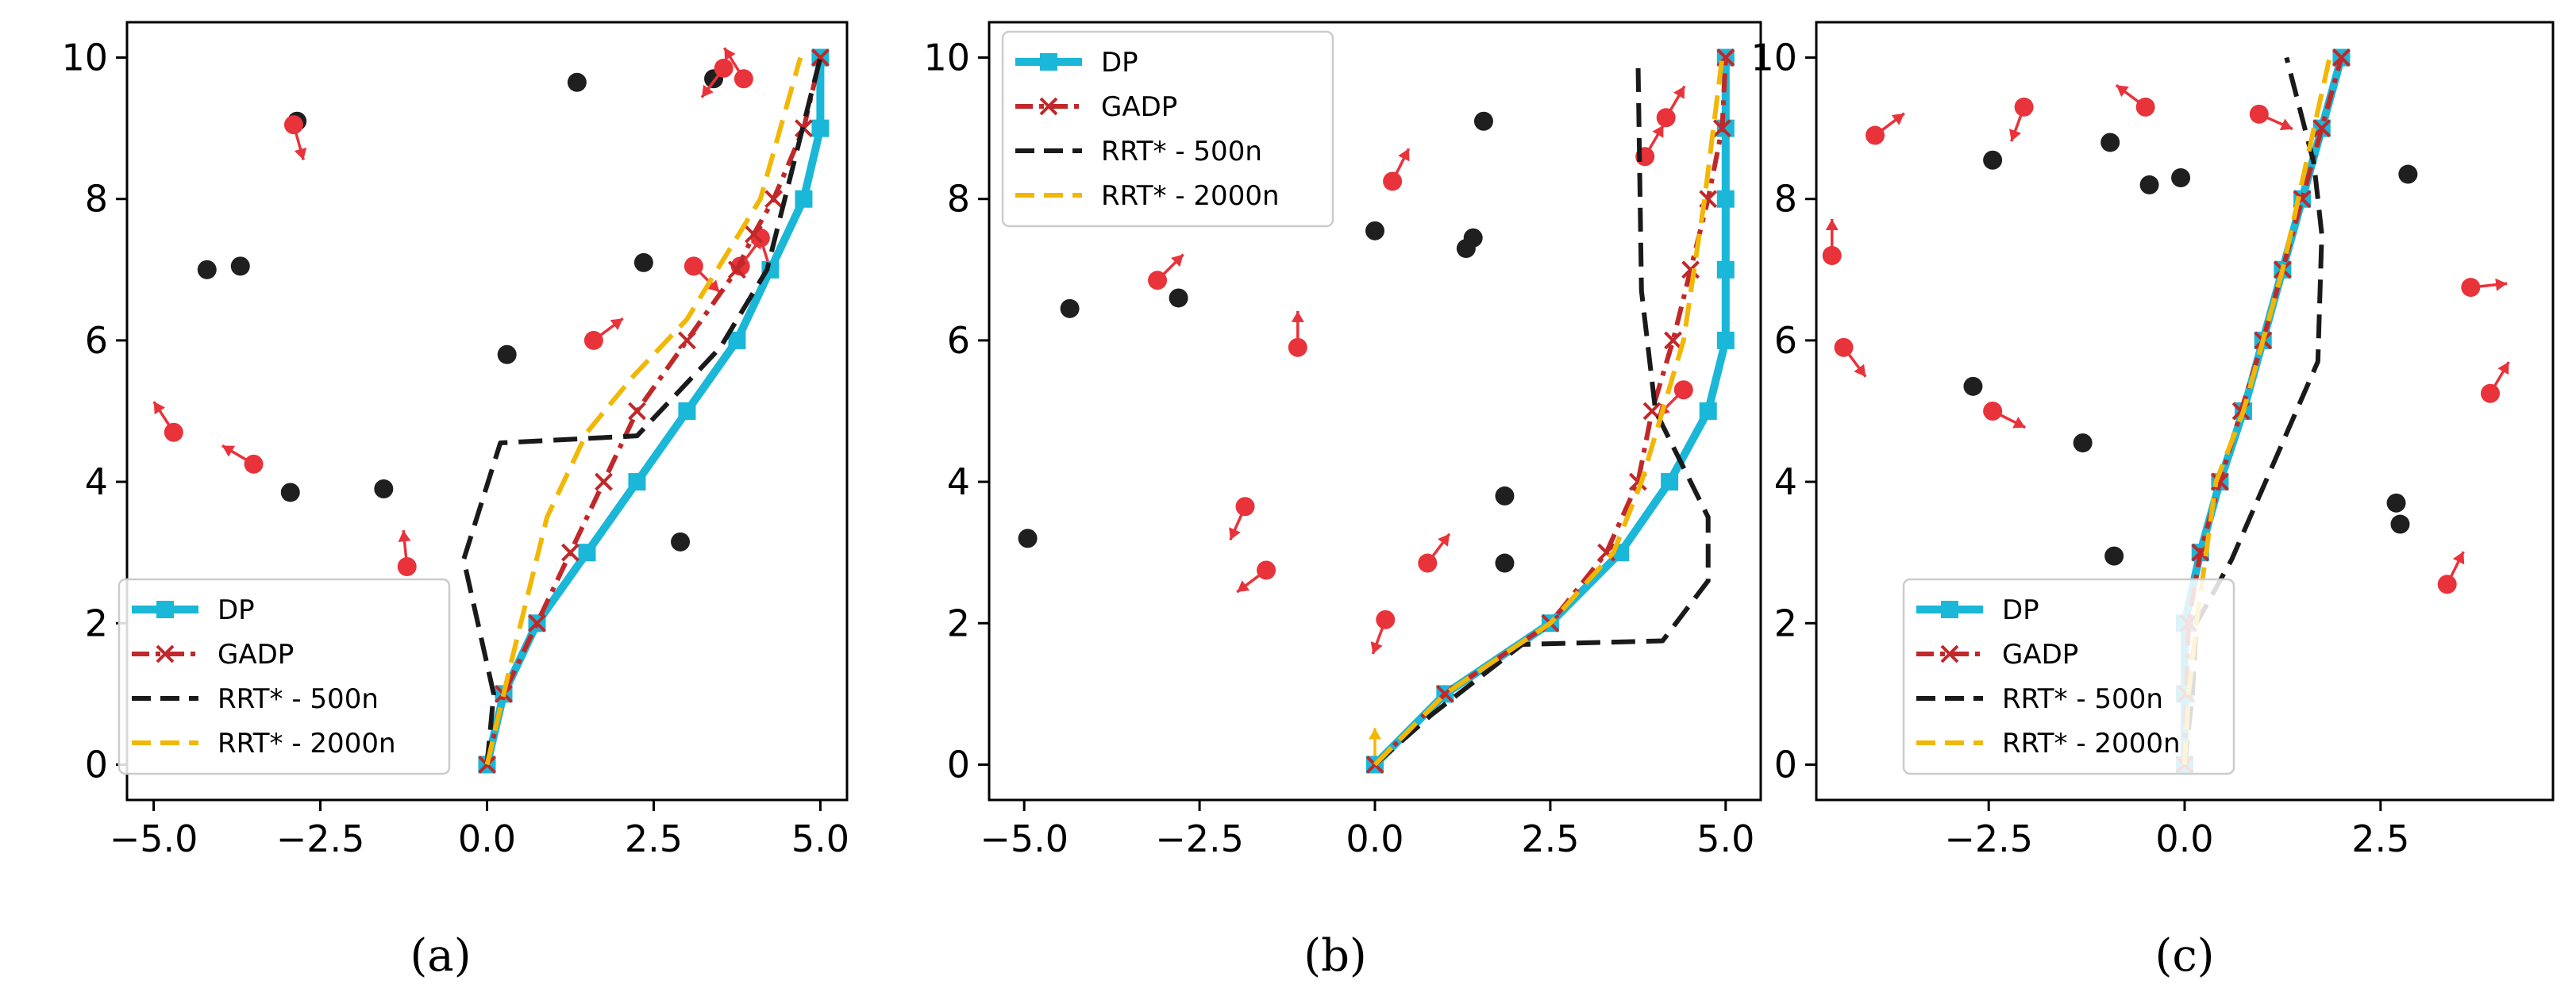 Image resolution: width=2576 pixels, height=996 pixels. Describe the element at coordinates (2091, 743) in the screenshot. I see `legend-label: RRT* - 2000n` at that location.